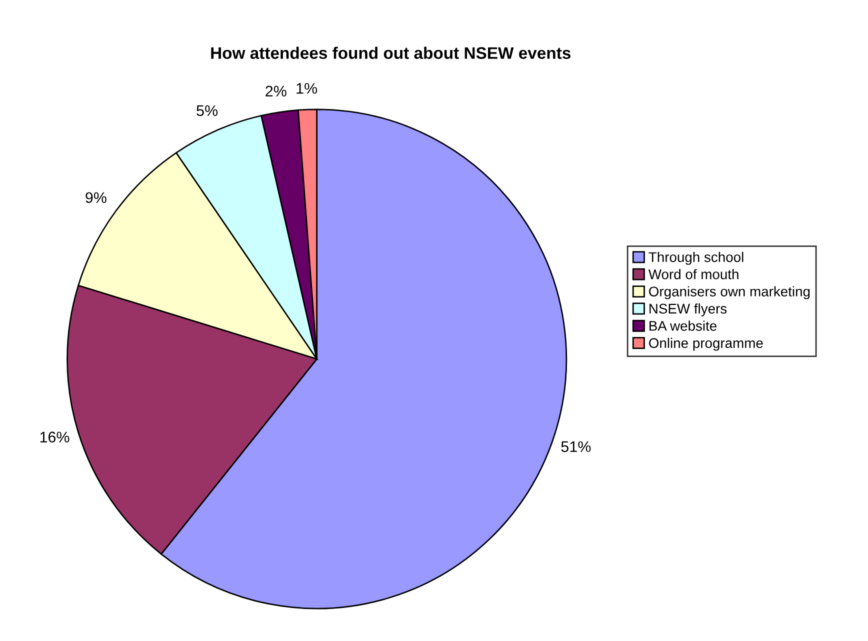  I want to click on chart-title: How attendees found out about NSEW events, so click(390, 52).